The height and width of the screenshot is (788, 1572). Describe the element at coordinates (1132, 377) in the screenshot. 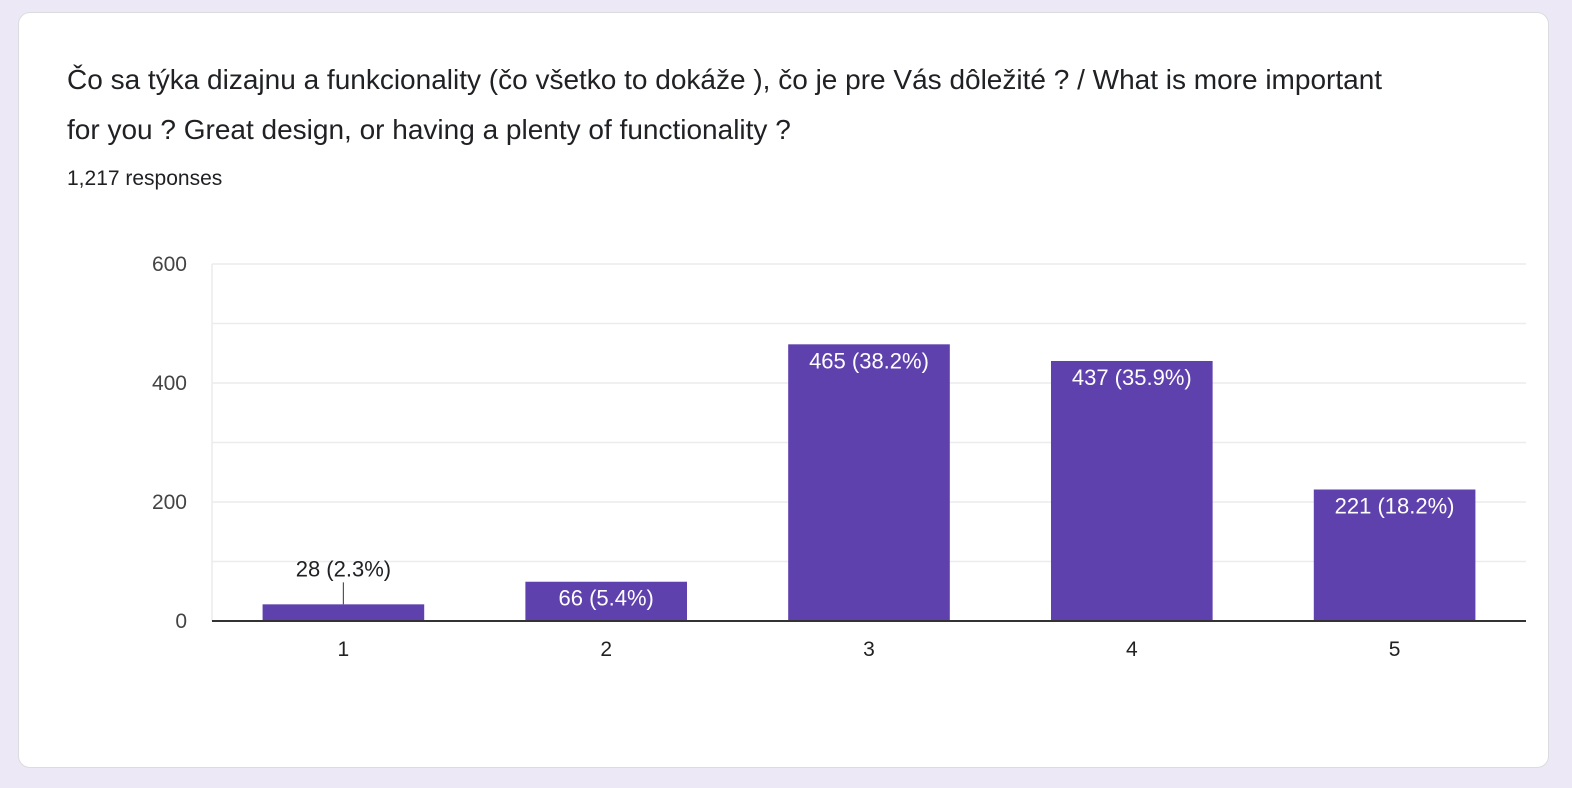

I see `data-label: 437 (35.9%)` at that location.